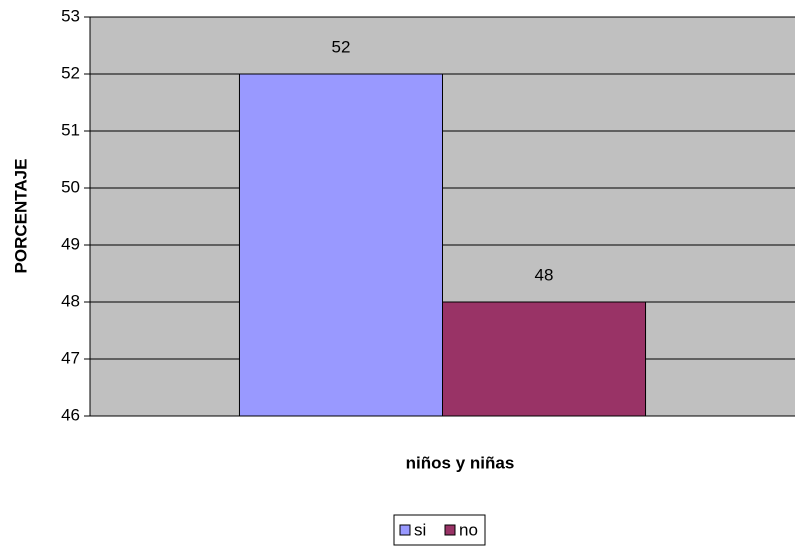 The width and height of the screenshot is (796, 553). What do you see at coordinates (70, 300) in the screenshot?
I see `y-tick-label: 48` at bounding box center [70, 300].